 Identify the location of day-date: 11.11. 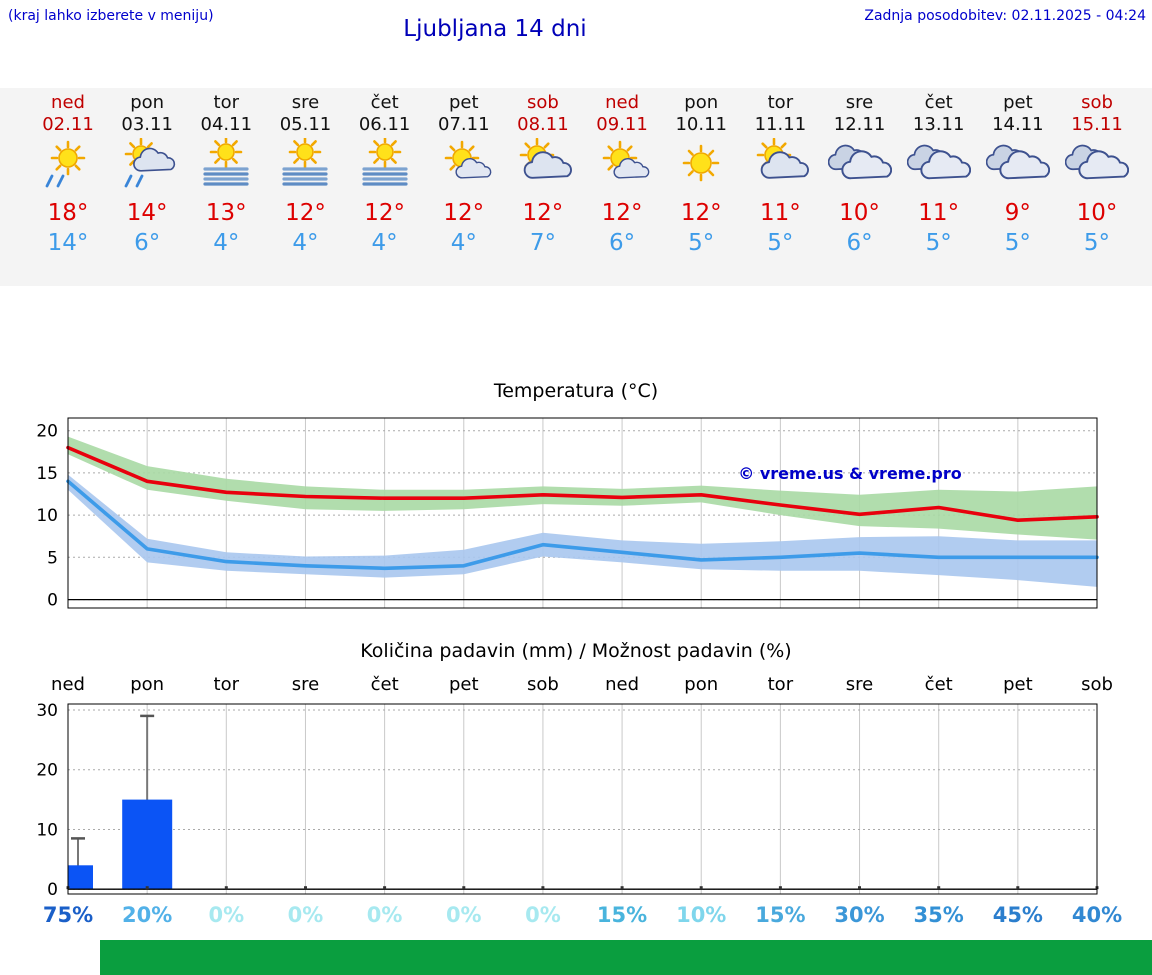
(780, 124).